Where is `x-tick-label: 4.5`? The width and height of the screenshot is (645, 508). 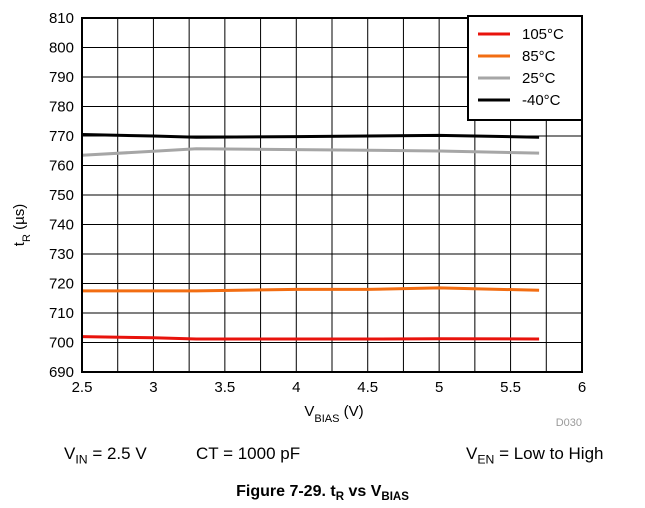 x-tick-label: 4.5 is located at coordinates (367, 387).